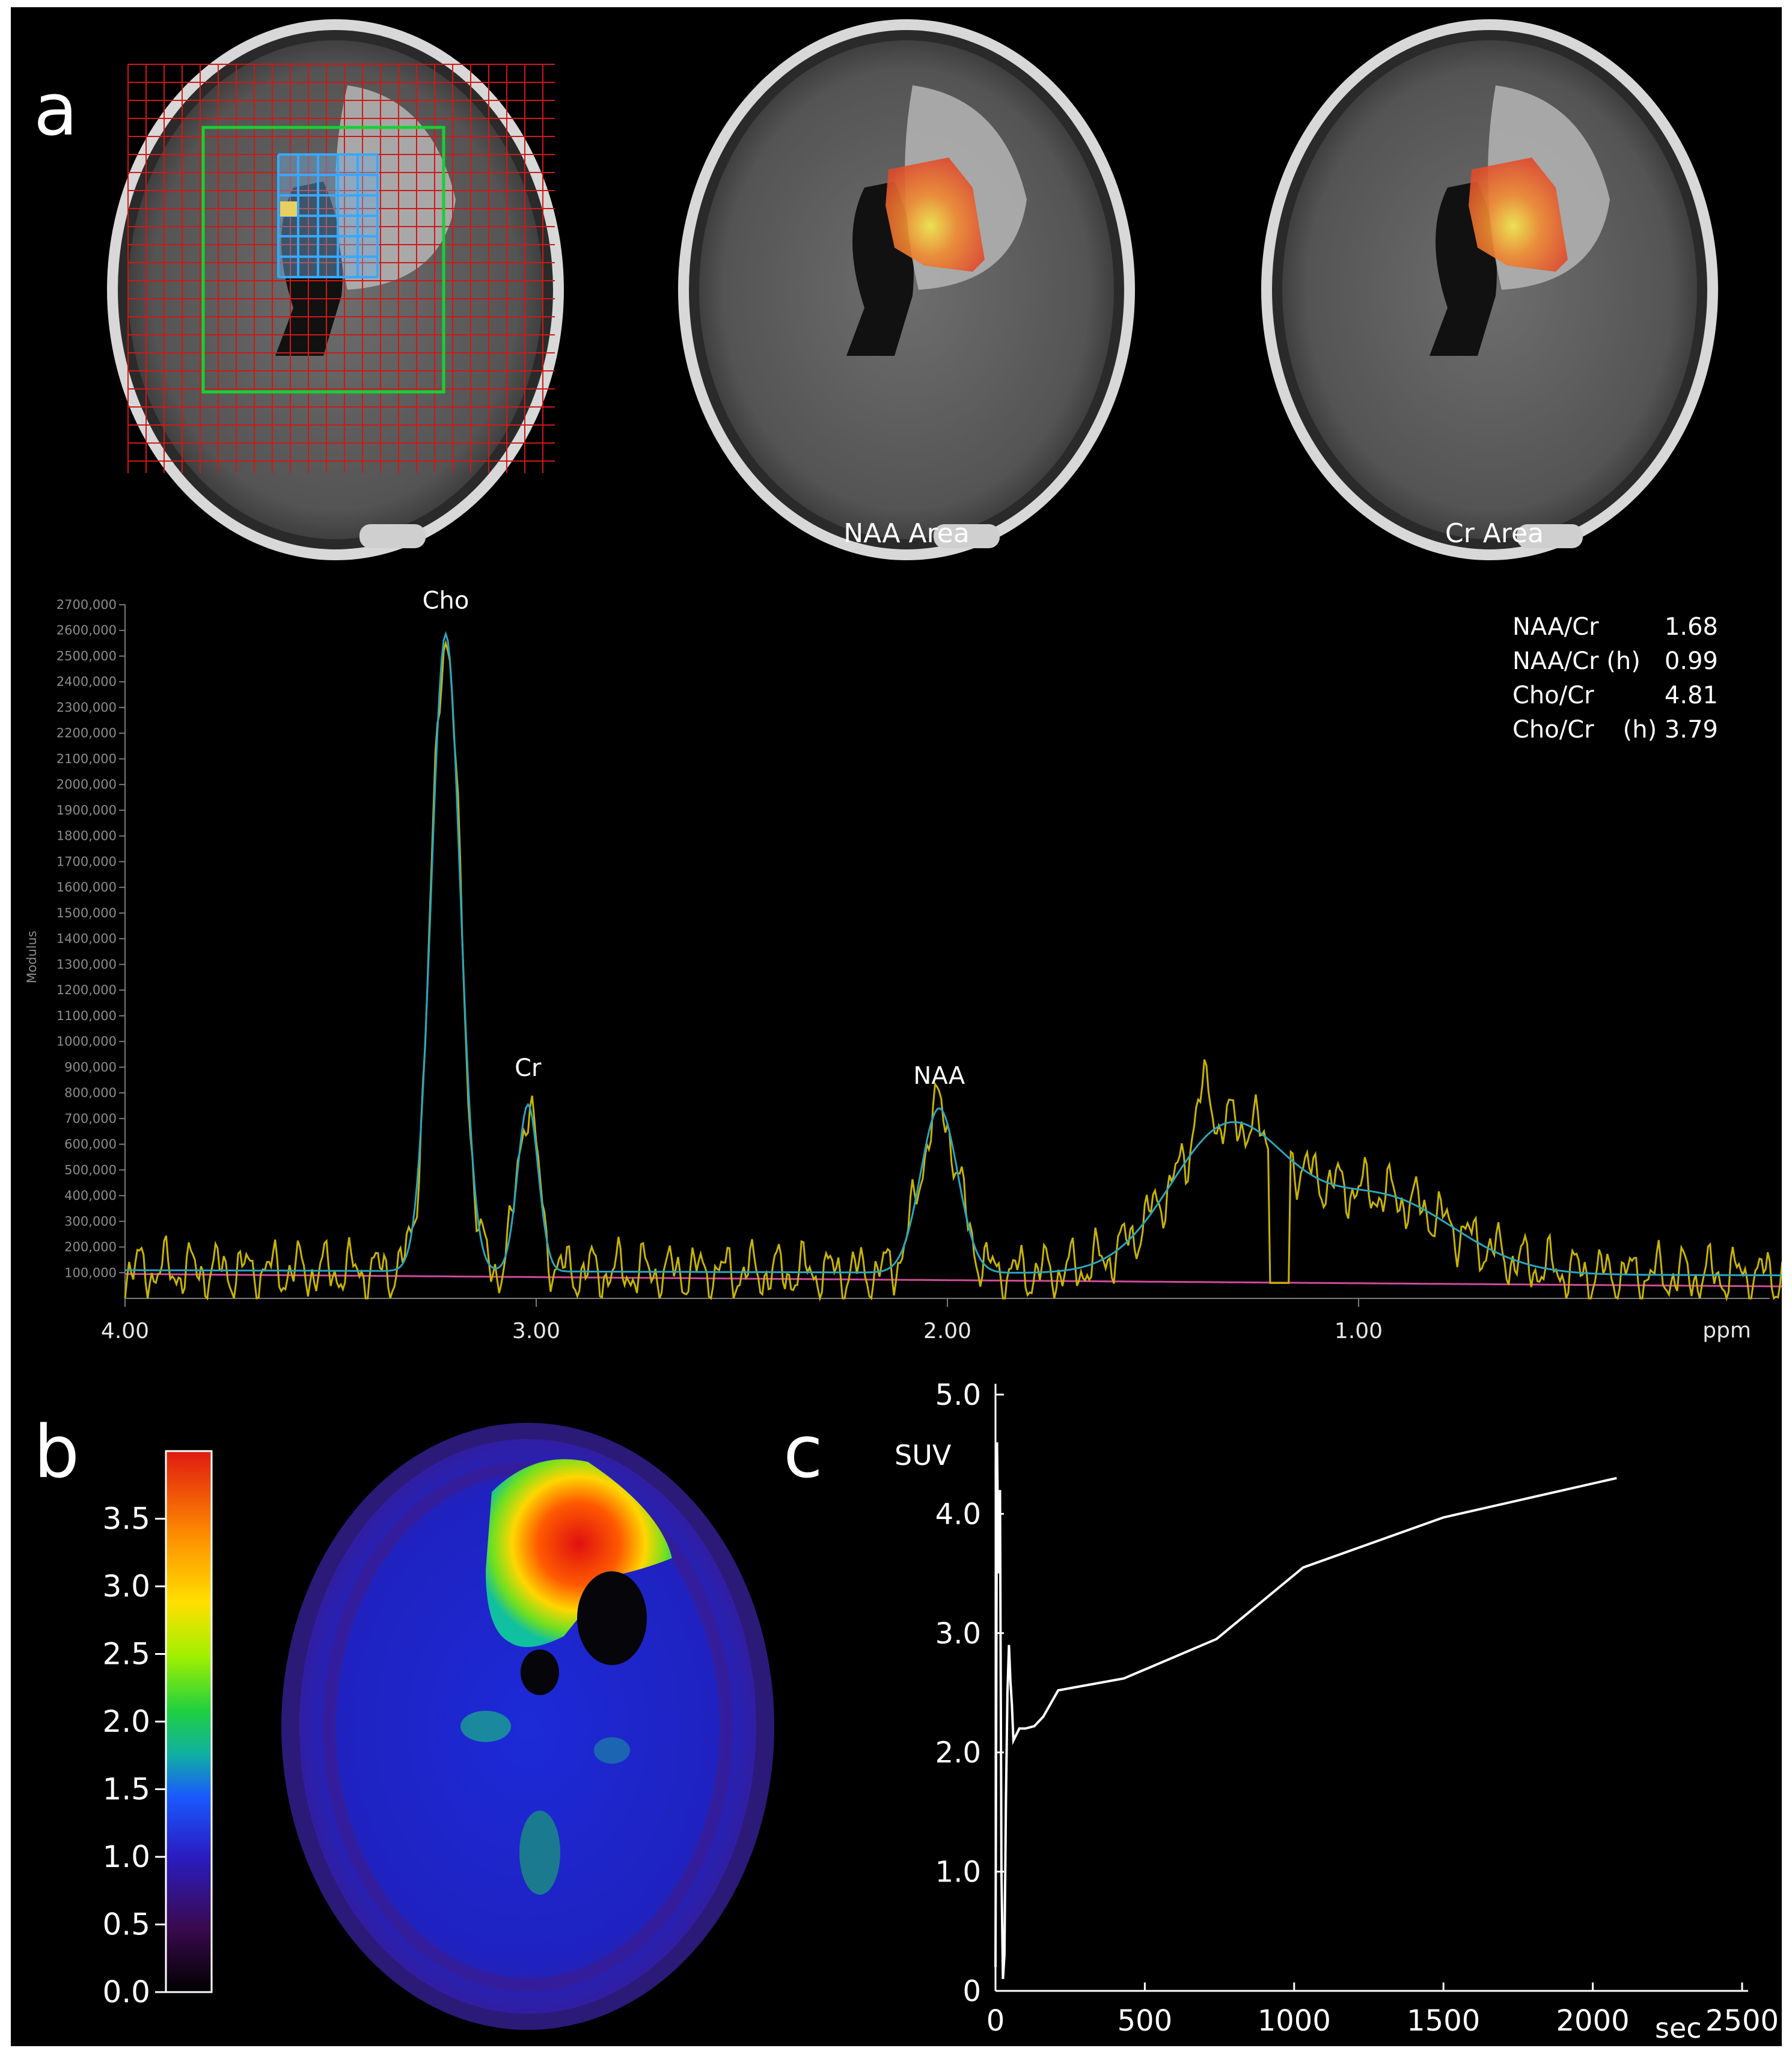 The width and height of the screenshot is (1792, 2054). What do you see at coordinates (1494, 533) in the screenshot?
I see `cr-area-caption: Cr Area` at bounding box center [1494, 533].